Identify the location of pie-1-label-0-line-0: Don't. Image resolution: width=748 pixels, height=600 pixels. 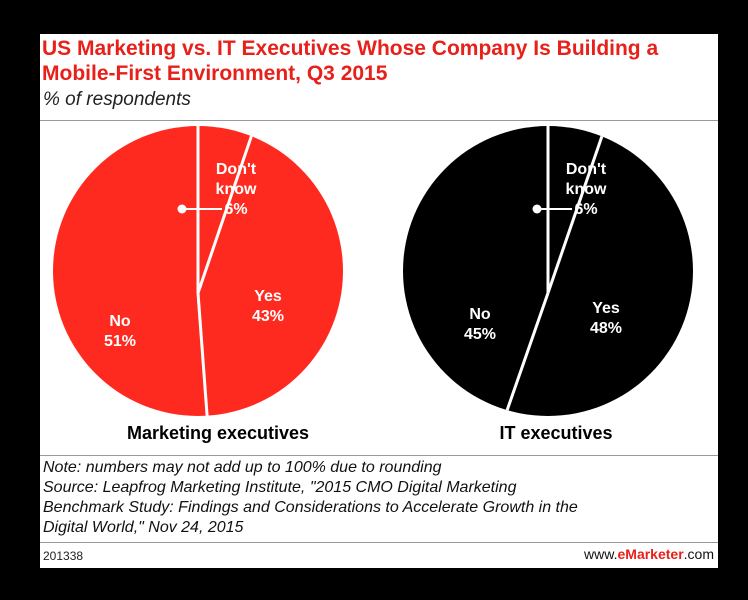
(586, 169).